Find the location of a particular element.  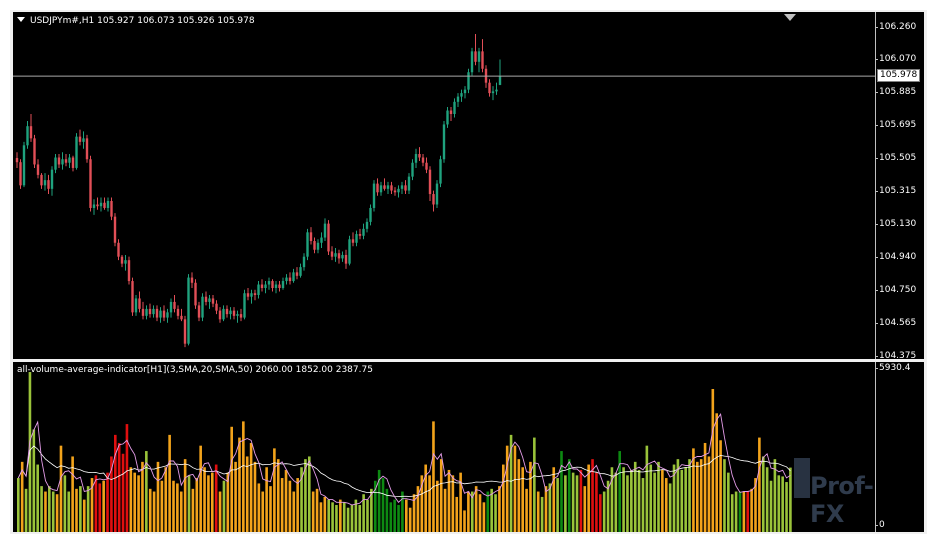

volume-axis: 5930.4 0 is located at coordinates (899, 447).